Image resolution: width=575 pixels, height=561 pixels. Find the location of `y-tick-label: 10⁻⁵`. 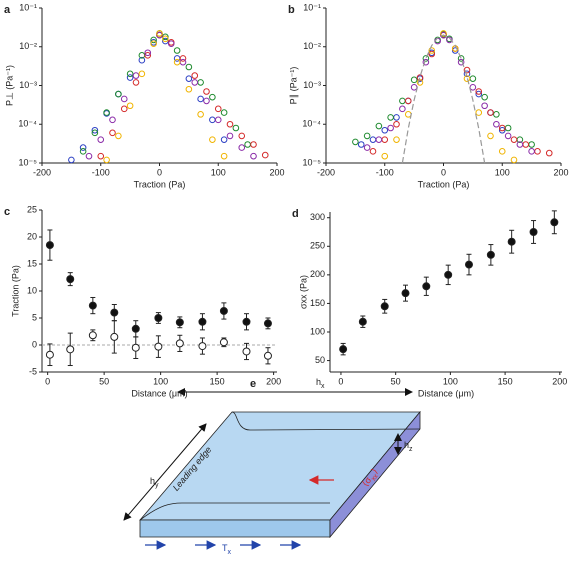

y-tick-label: 10⁻⁵ is located at coordinates (312, 162).